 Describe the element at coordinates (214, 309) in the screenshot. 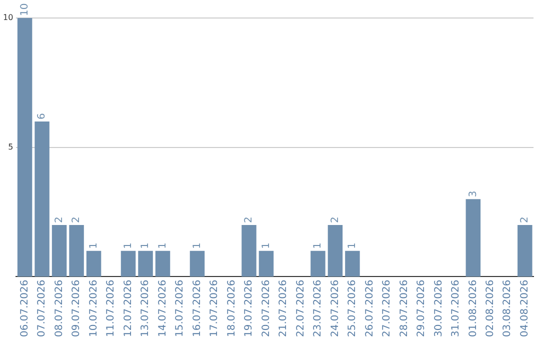

I see `x-tick-label: 17.07.2026` at that location.